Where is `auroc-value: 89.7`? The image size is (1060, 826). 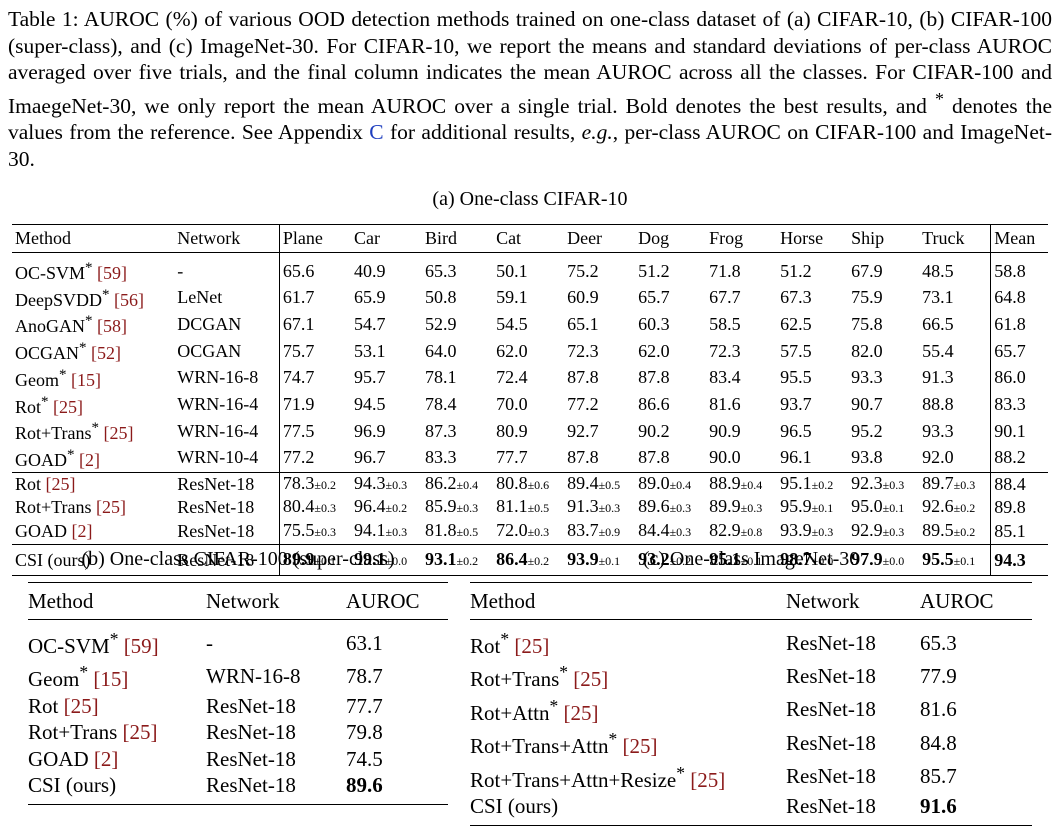 auroc-value: 89.7 is located at coordinates (938, 482).